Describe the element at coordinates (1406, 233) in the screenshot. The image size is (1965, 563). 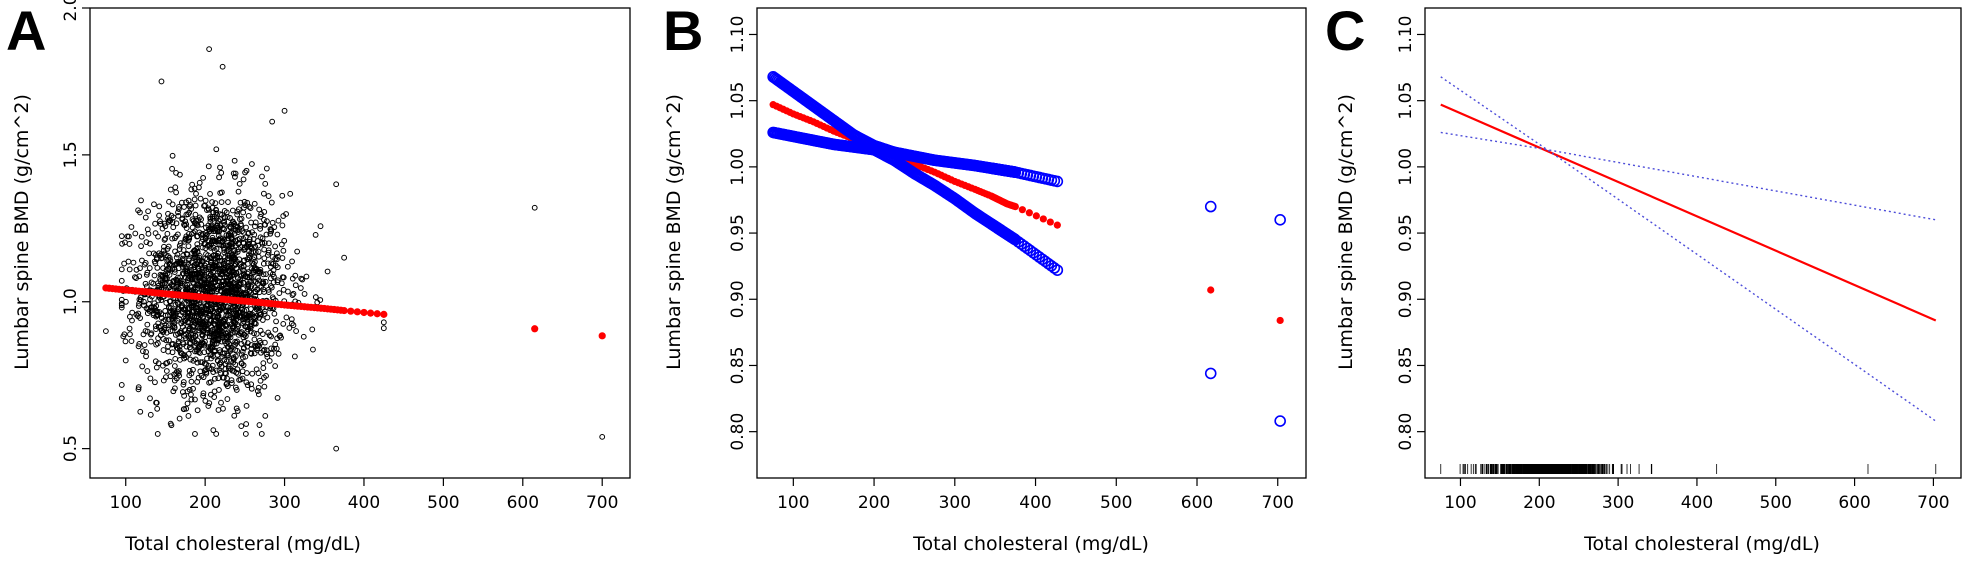
I see `panel-c-y-tick-label: 0.95` at that location.